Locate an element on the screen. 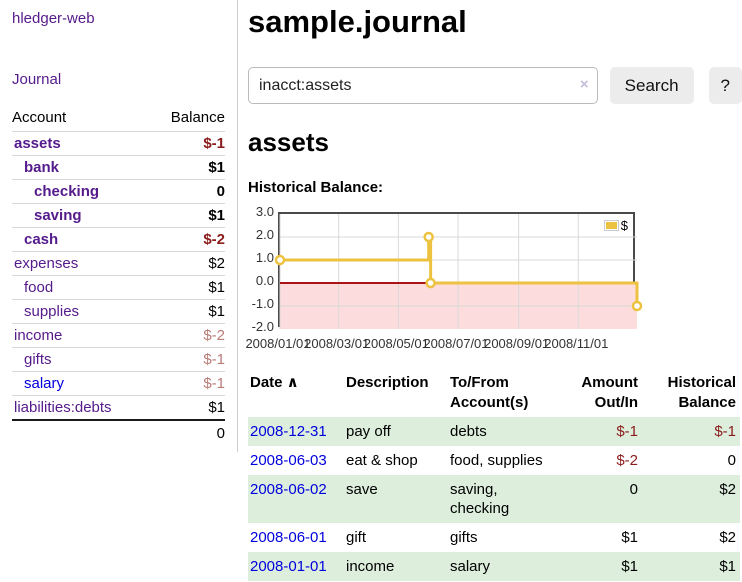 The image size is (742, 582). chart-legend: $ is located at coordinates (615, 225).